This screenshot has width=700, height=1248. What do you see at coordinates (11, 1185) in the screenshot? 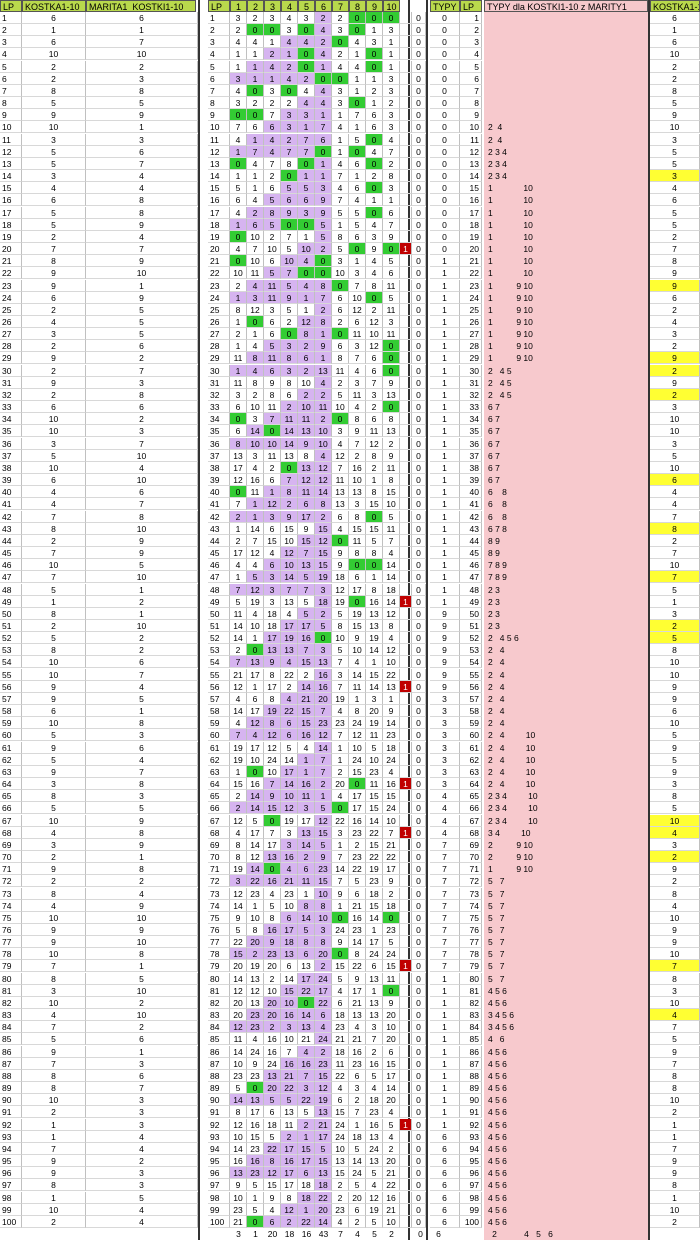
I see `row-lp-97: 97` at bounding box center [11, 1185].